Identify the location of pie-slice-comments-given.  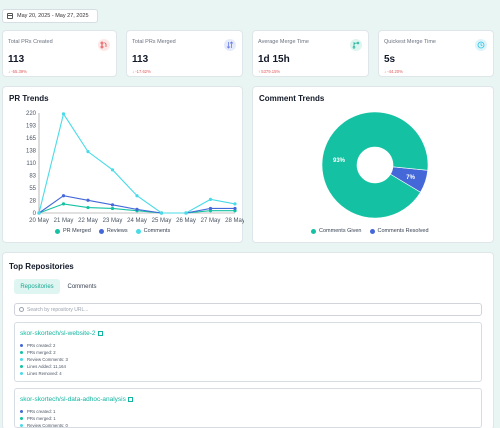
(375, 165).